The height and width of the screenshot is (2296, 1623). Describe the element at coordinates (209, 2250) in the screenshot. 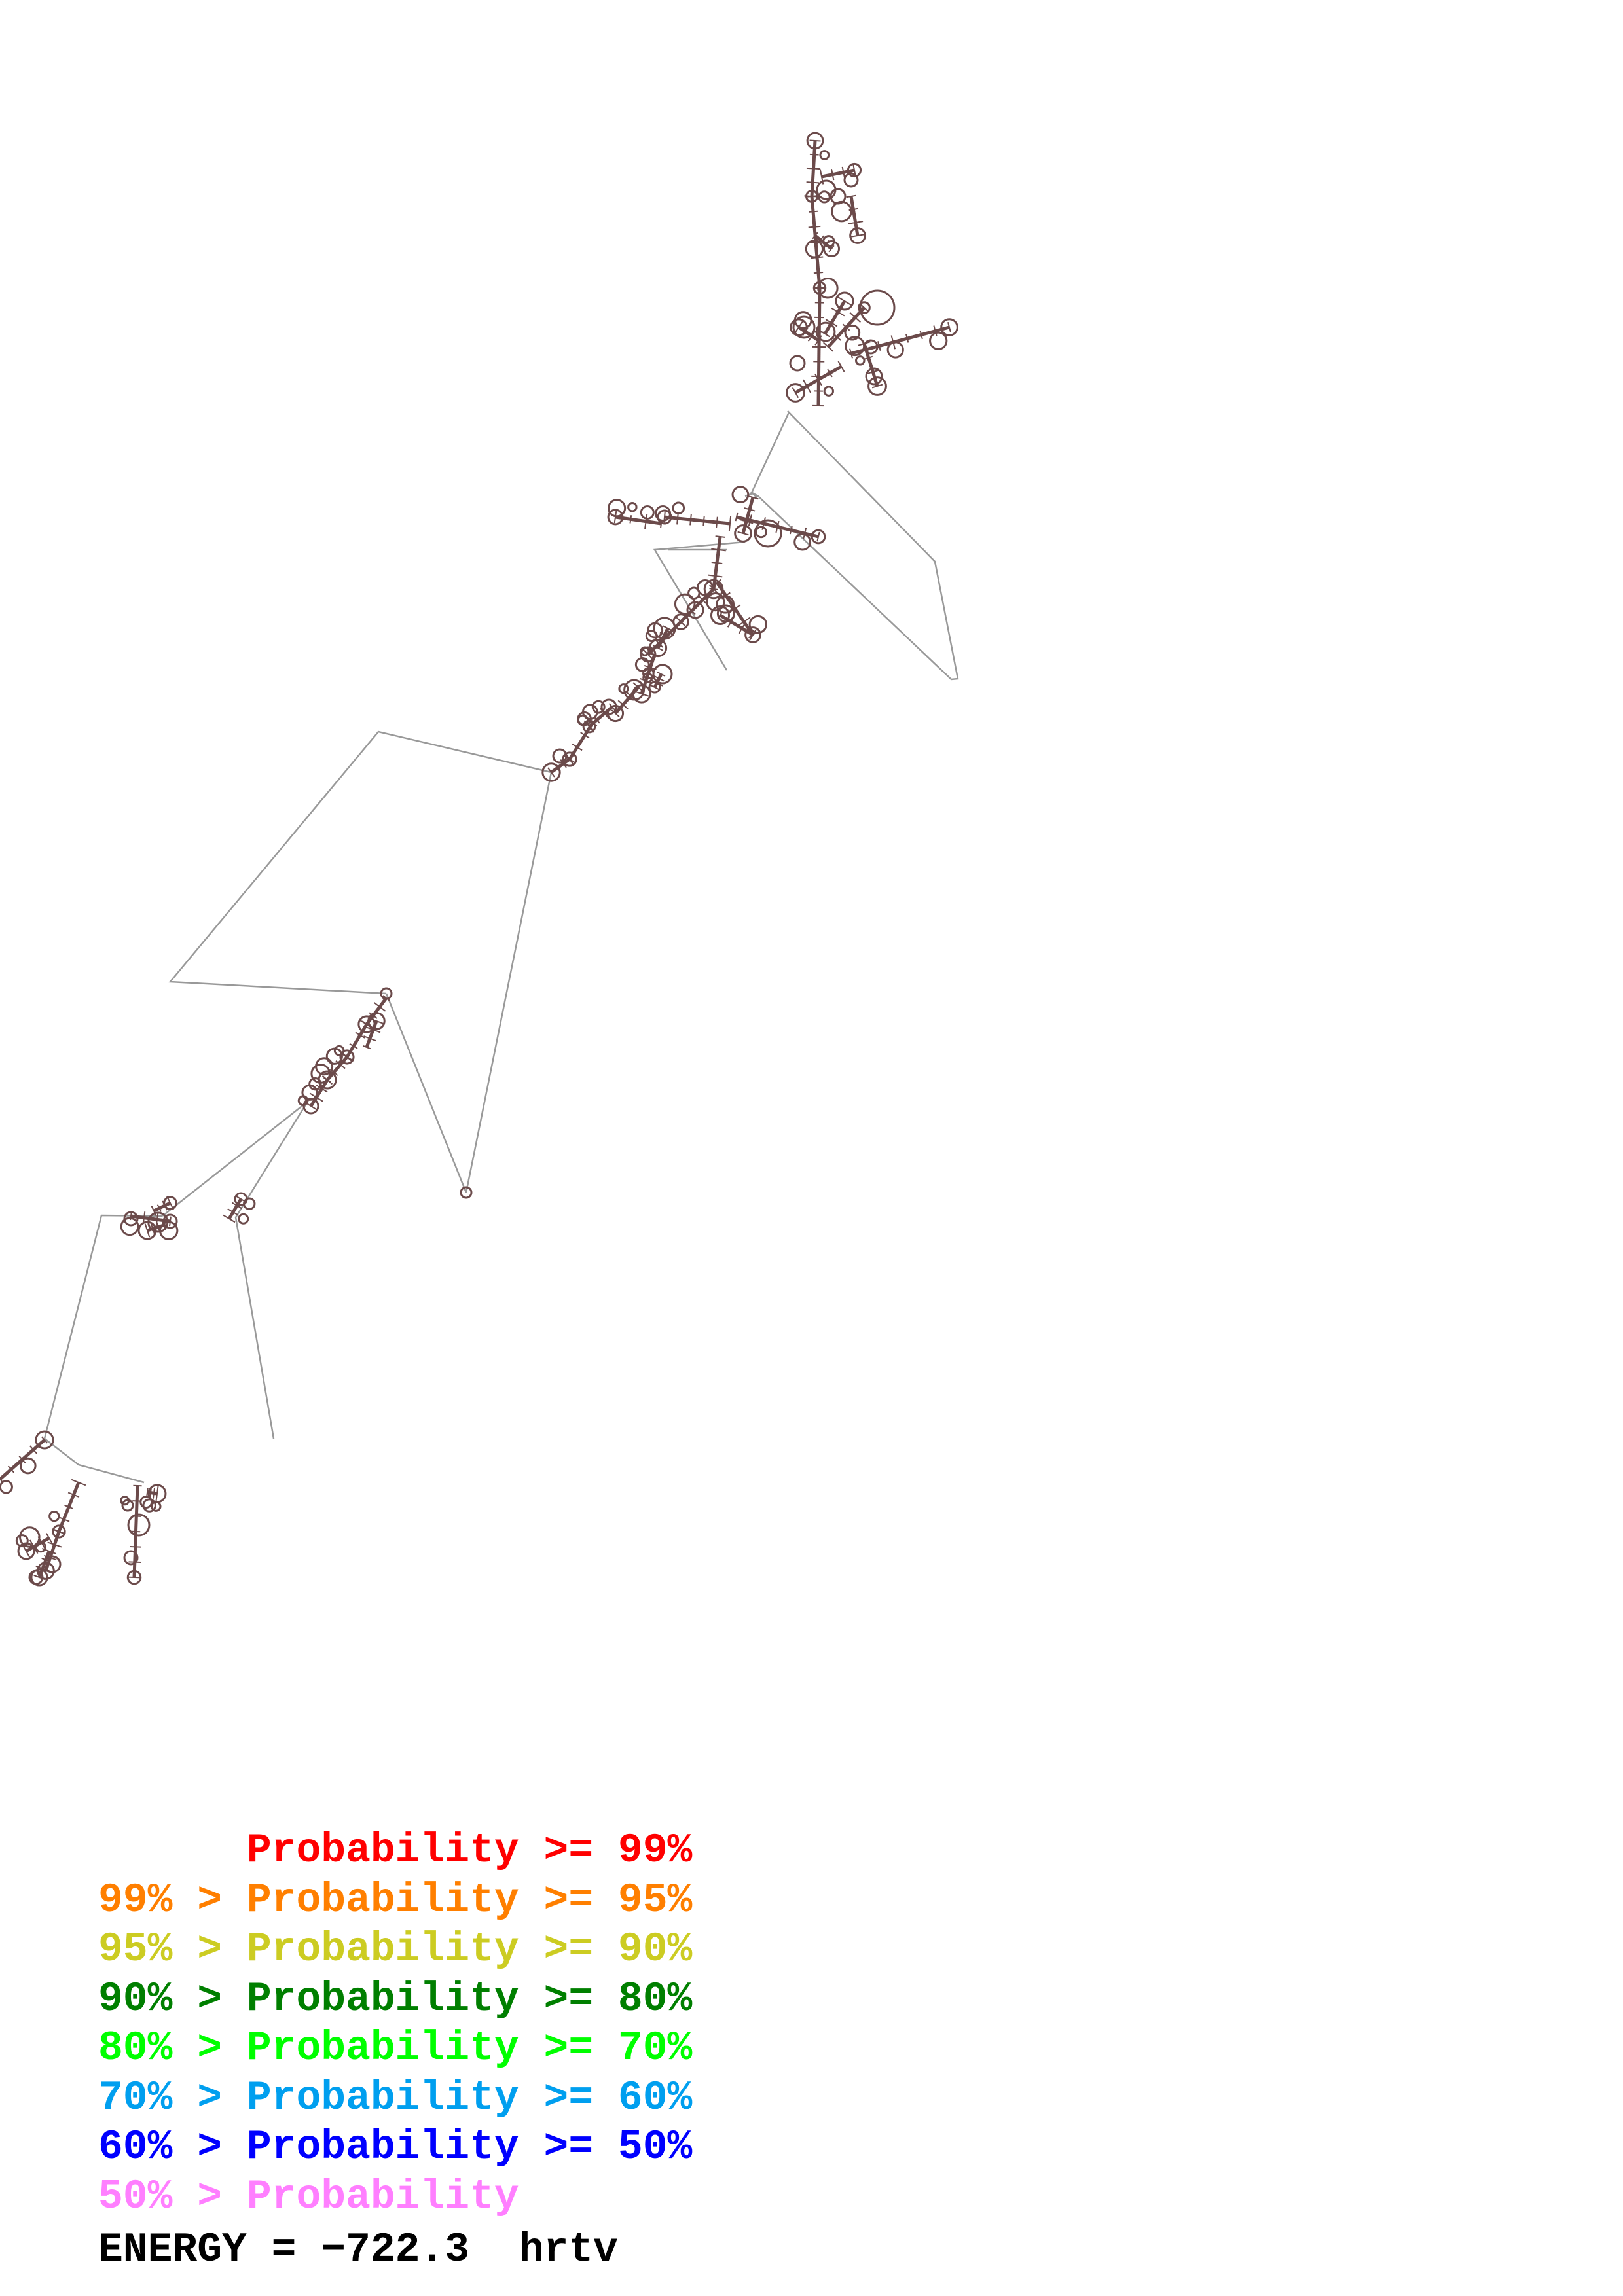

I see `energy-label: ENERGY =` at that location.